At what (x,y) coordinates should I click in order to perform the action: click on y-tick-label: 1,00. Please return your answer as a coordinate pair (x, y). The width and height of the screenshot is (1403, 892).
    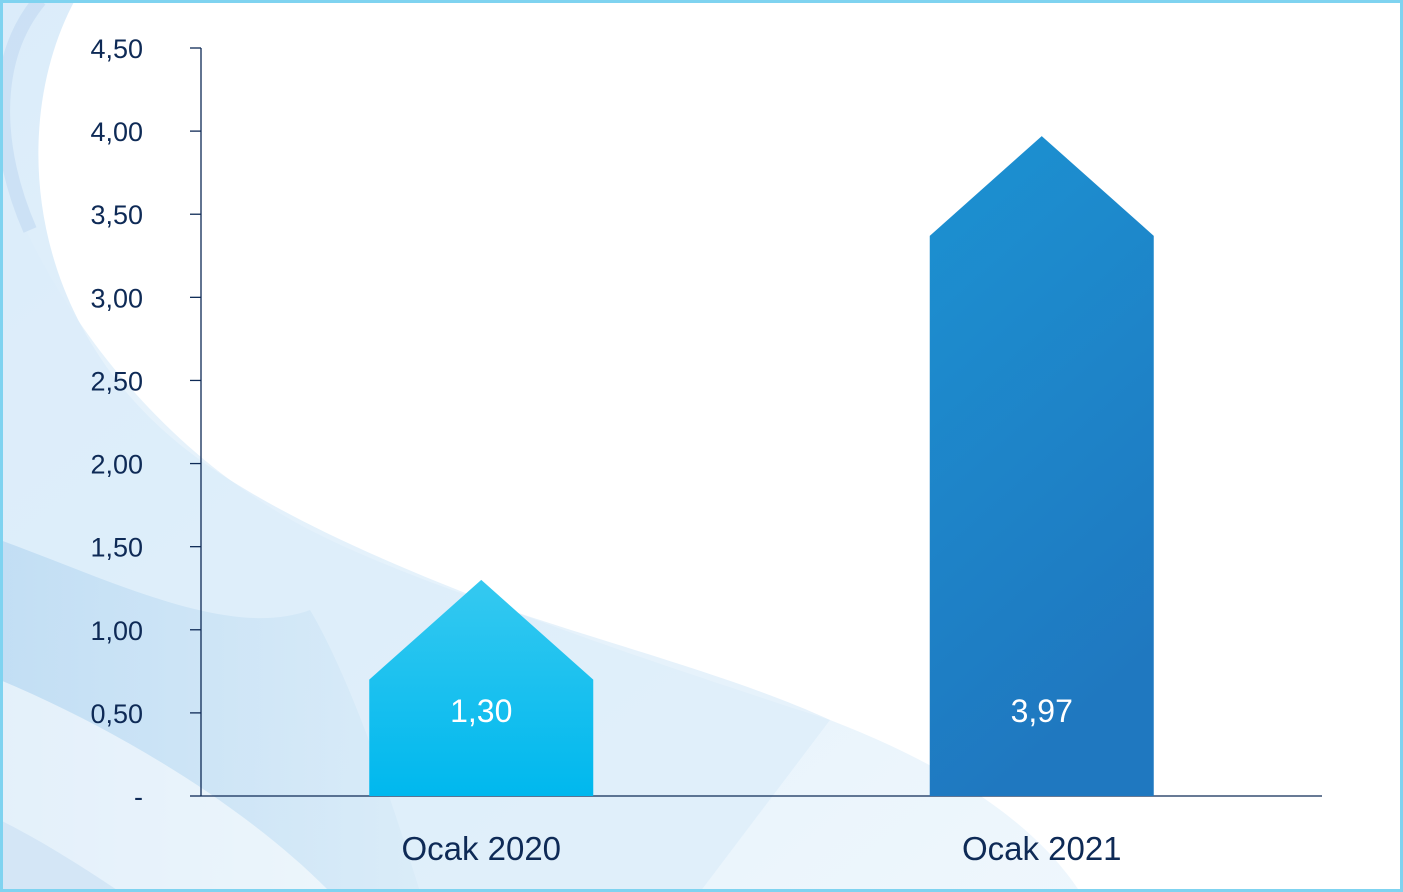
    Looking at the image, I should click on (116, 631).